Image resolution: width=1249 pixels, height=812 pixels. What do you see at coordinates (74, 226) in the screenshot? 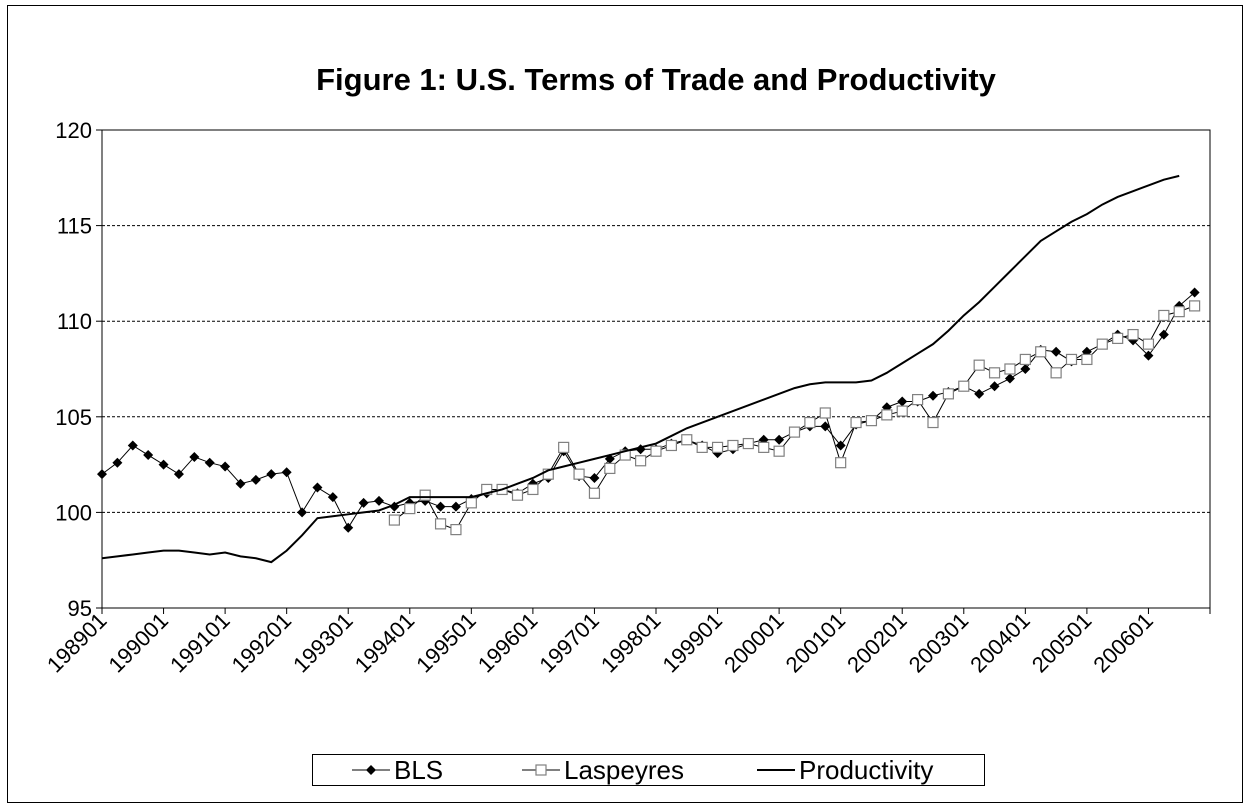
I see `y-tick-label: 115` at bounding box center [74, 226].